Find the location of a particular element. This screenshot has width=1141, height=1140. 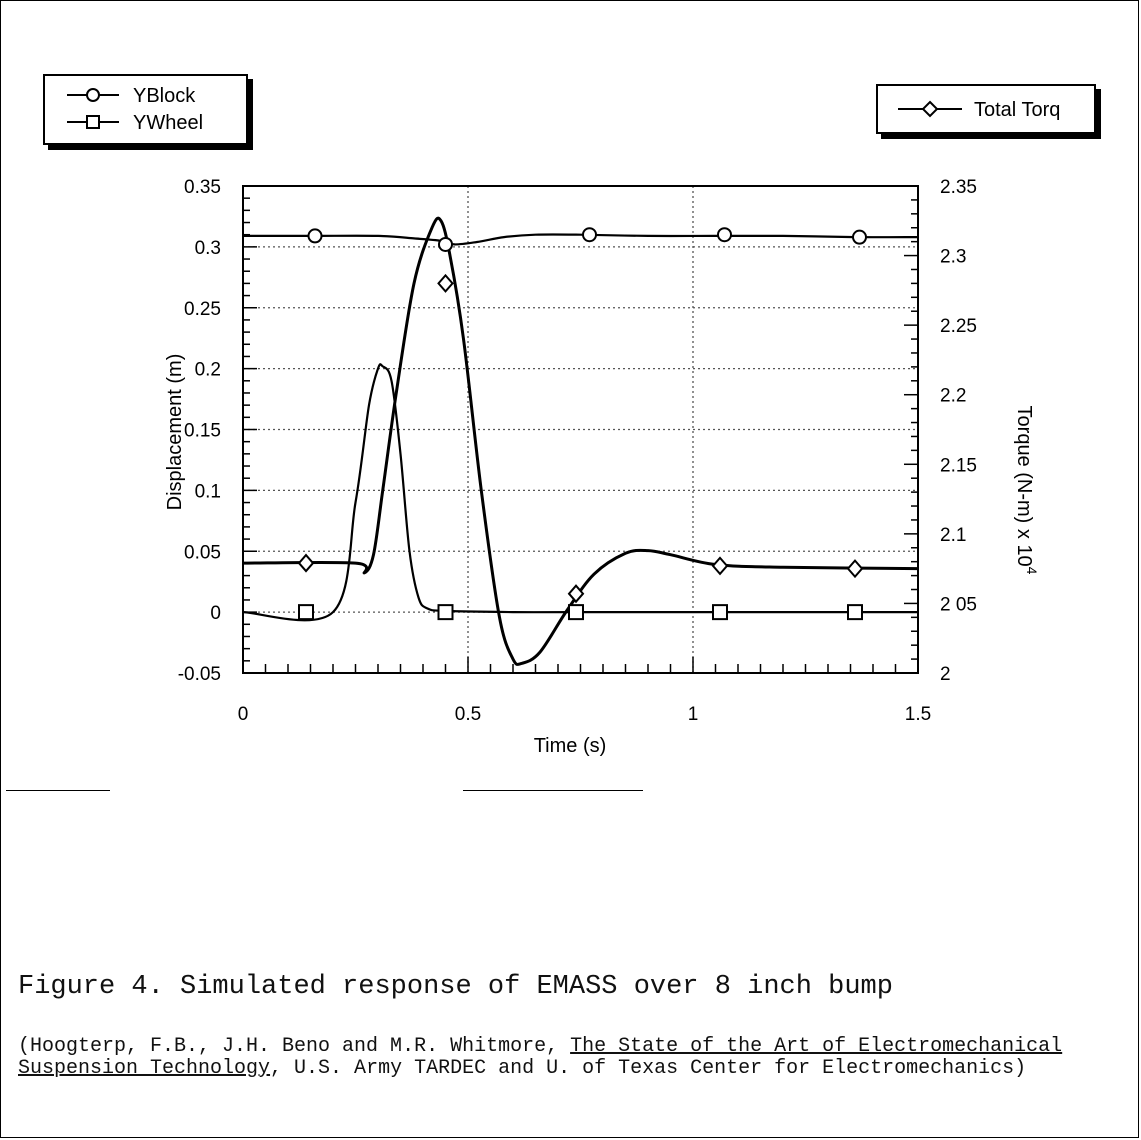

legend-label-yblock: YBlock is located at coordinates (164, 96).